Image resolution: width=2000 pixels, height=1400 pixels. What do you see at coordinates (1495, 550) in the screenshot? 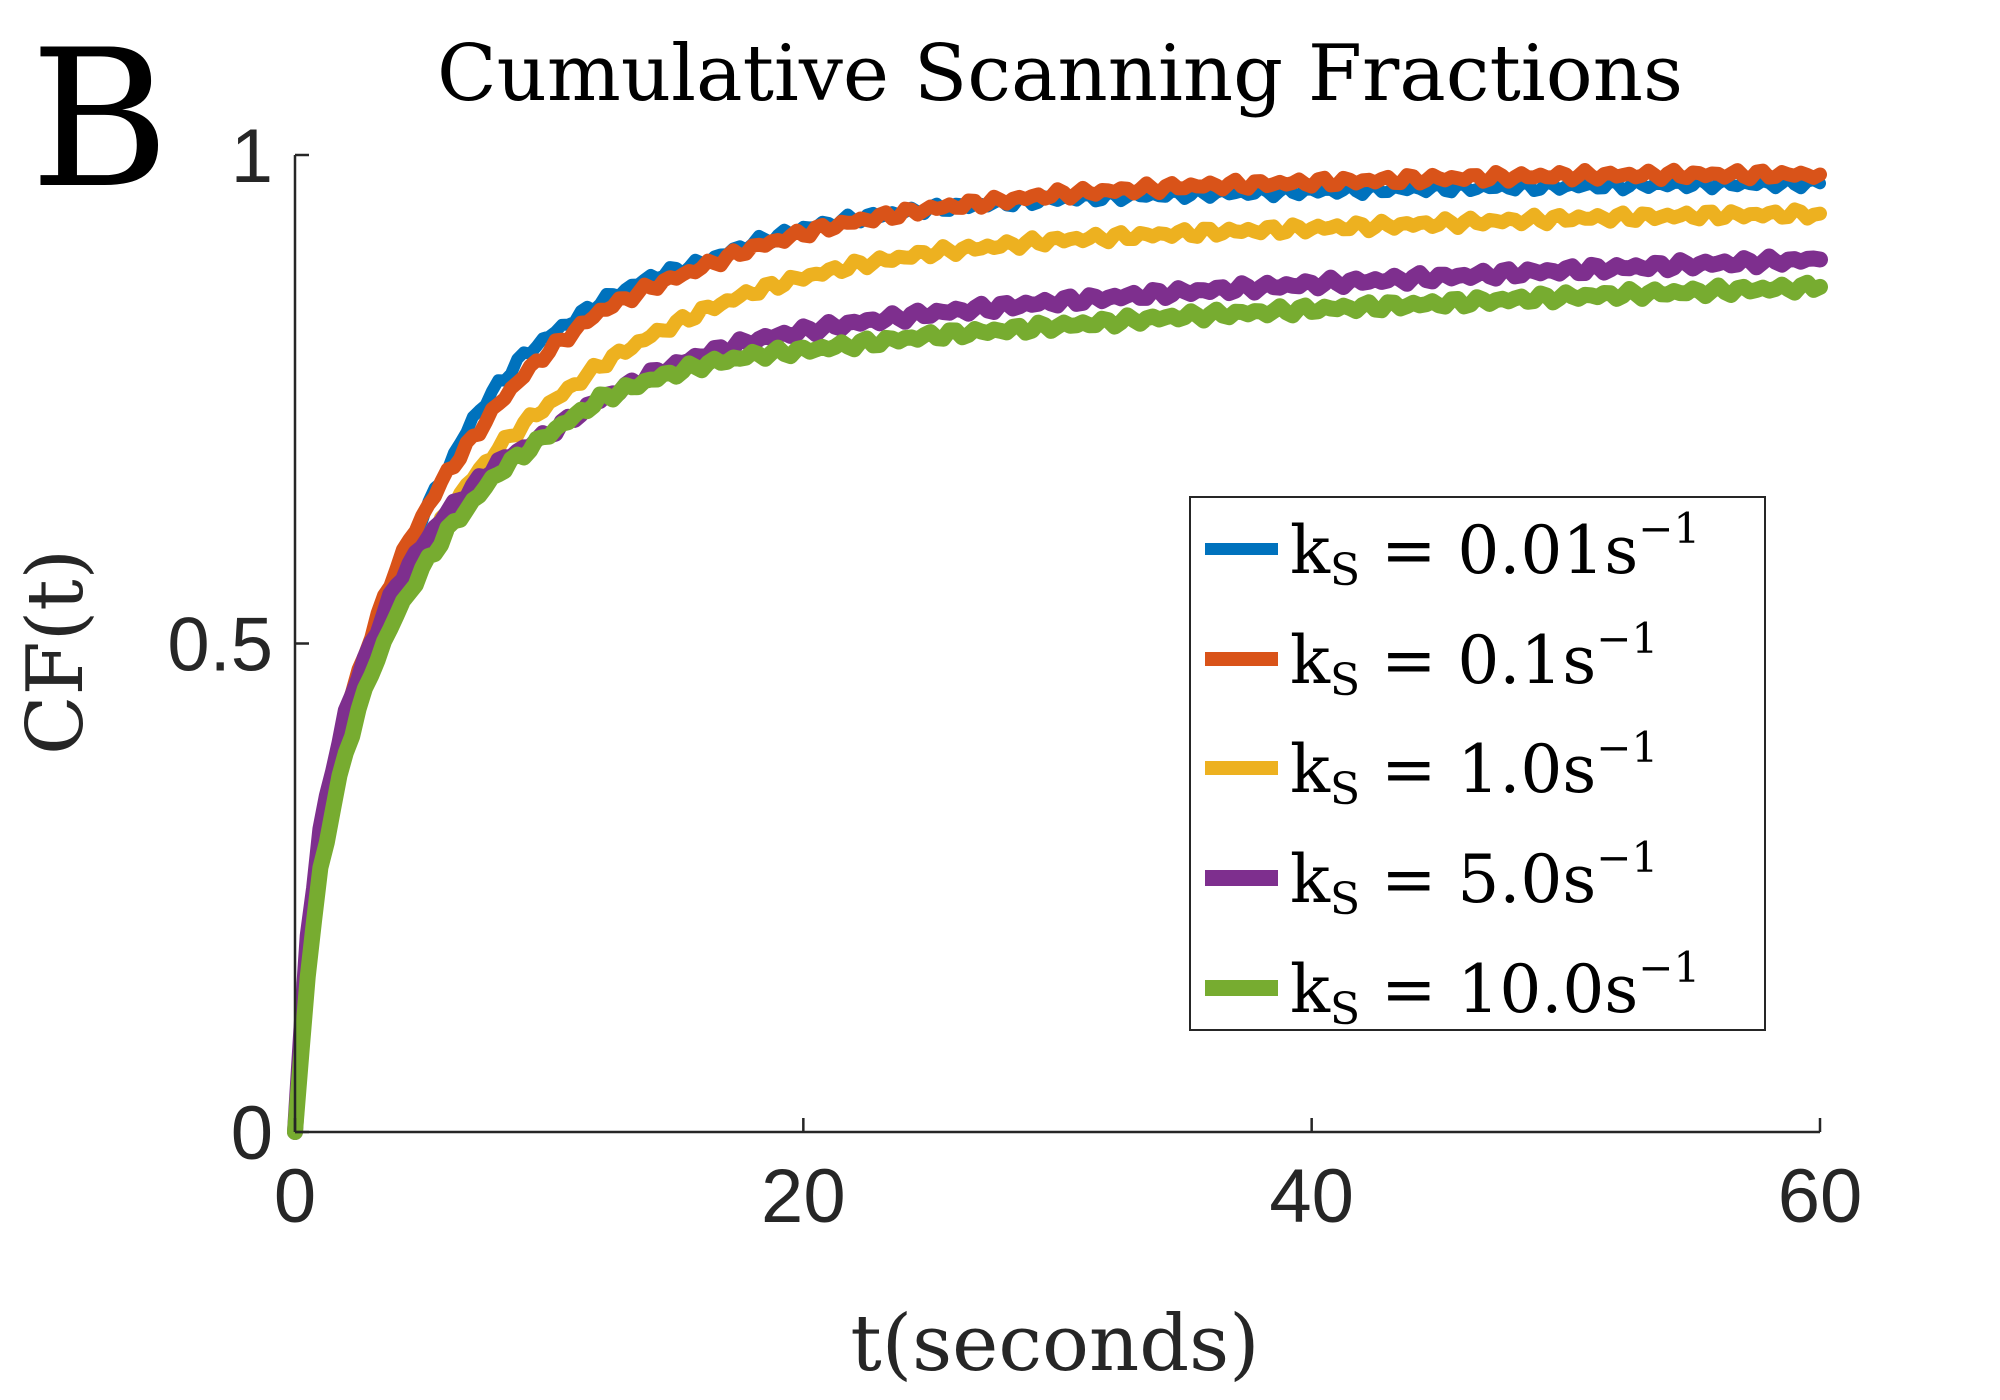
I see `legend-label-1: kS = 0.01s−1` at bounding box center [1495, 550].